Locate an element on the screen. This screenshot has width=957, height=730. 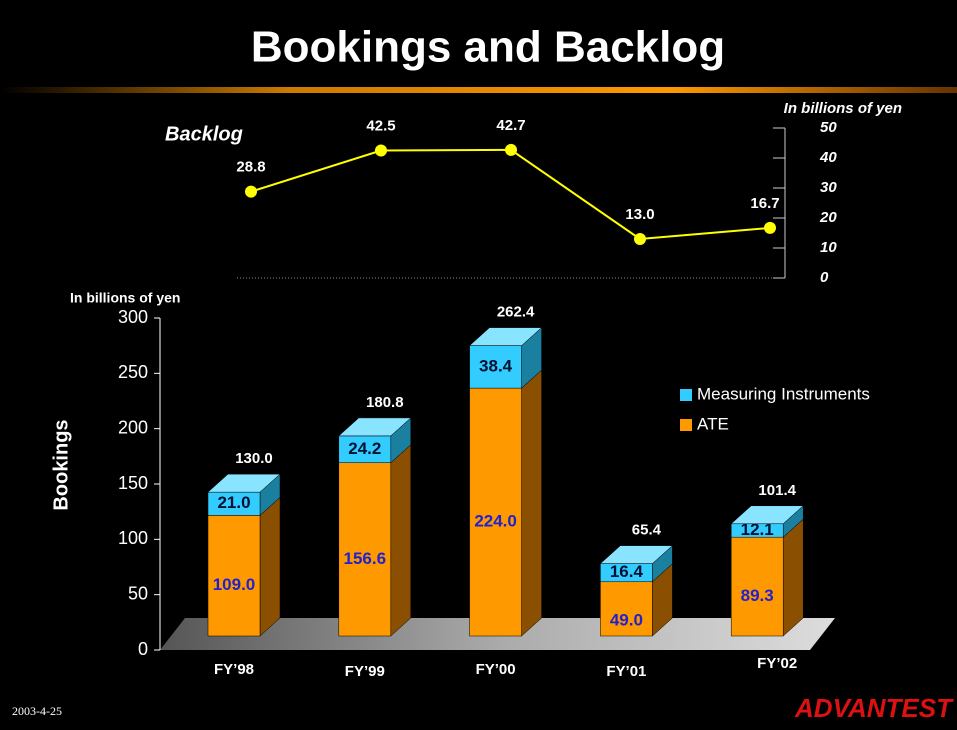
x-tick-label: FY’99 is located at coordinates (365, 671).